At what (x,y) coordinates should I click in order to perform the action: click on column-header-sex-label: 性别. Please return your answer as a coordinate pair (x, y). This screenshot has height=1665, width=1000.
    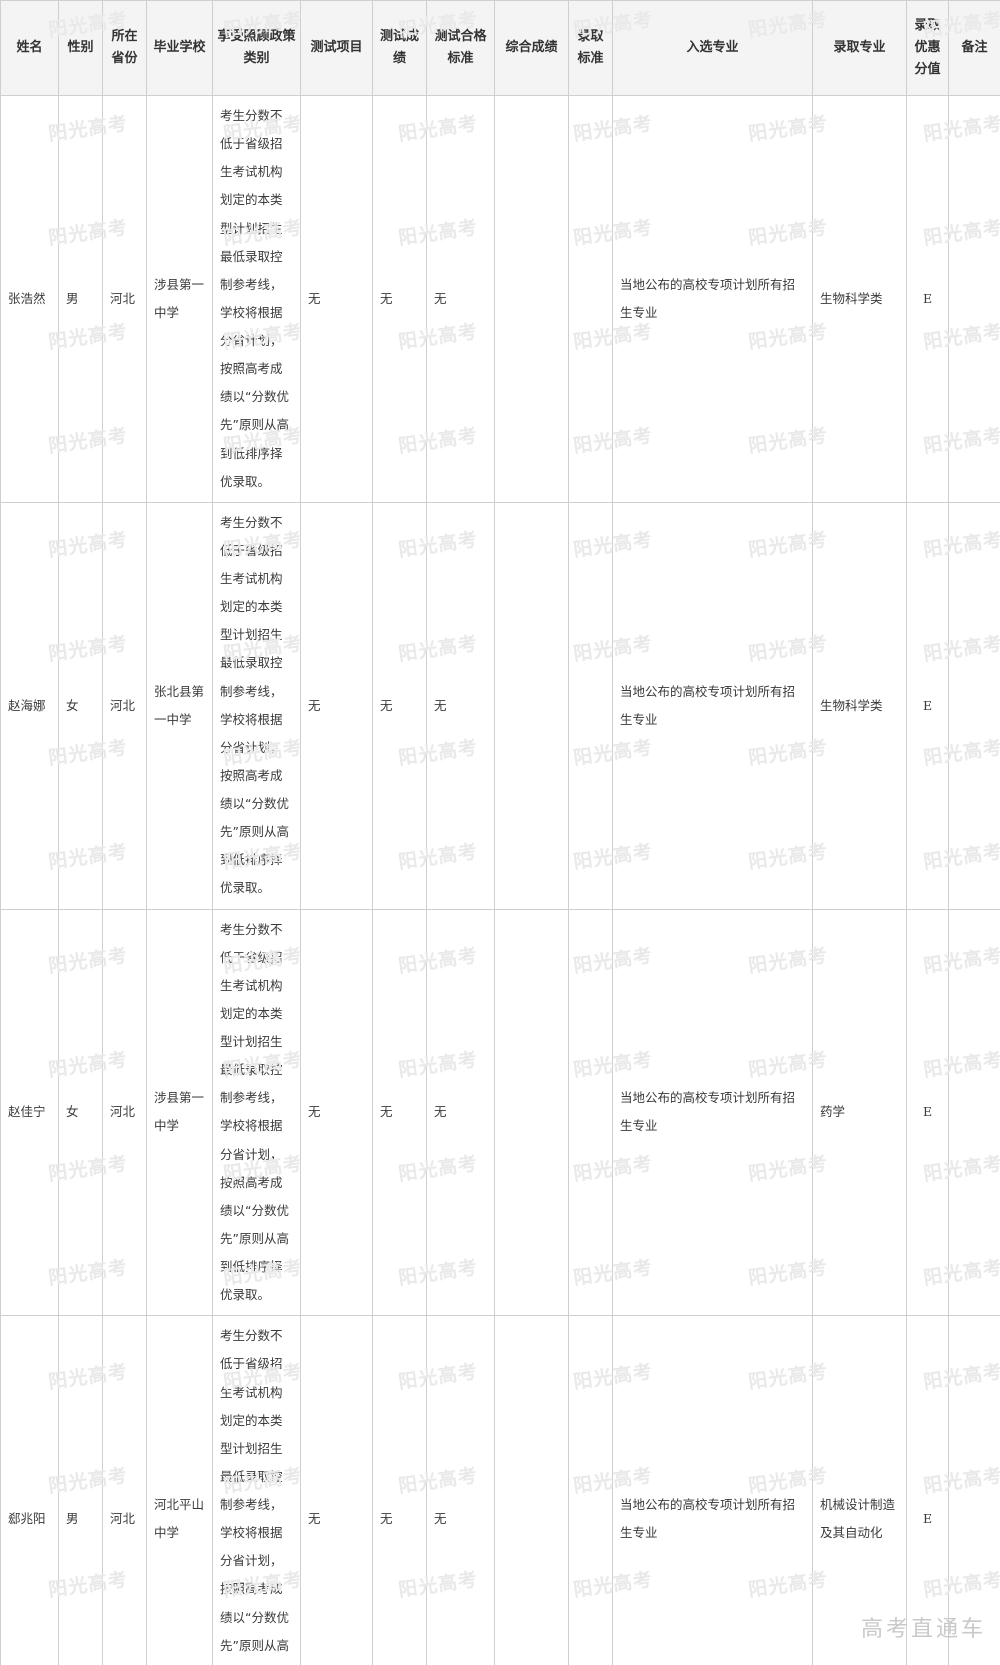
    Looking at the image, I should click on (80, 47).